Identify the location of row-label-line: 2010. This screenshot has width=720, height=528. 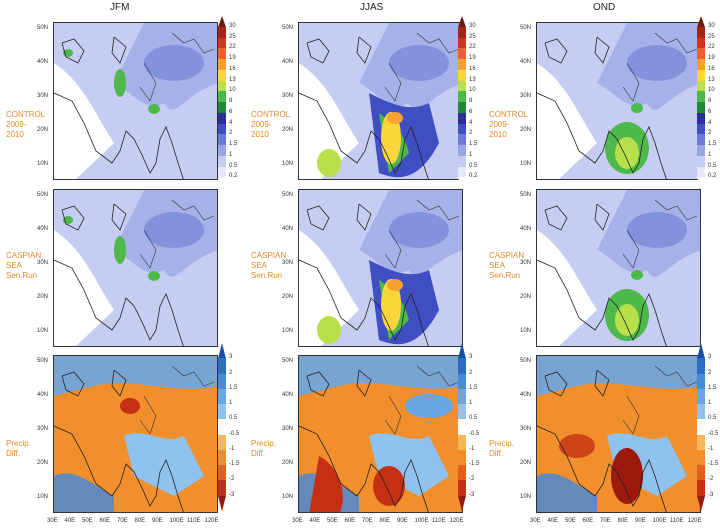
(498, 134).